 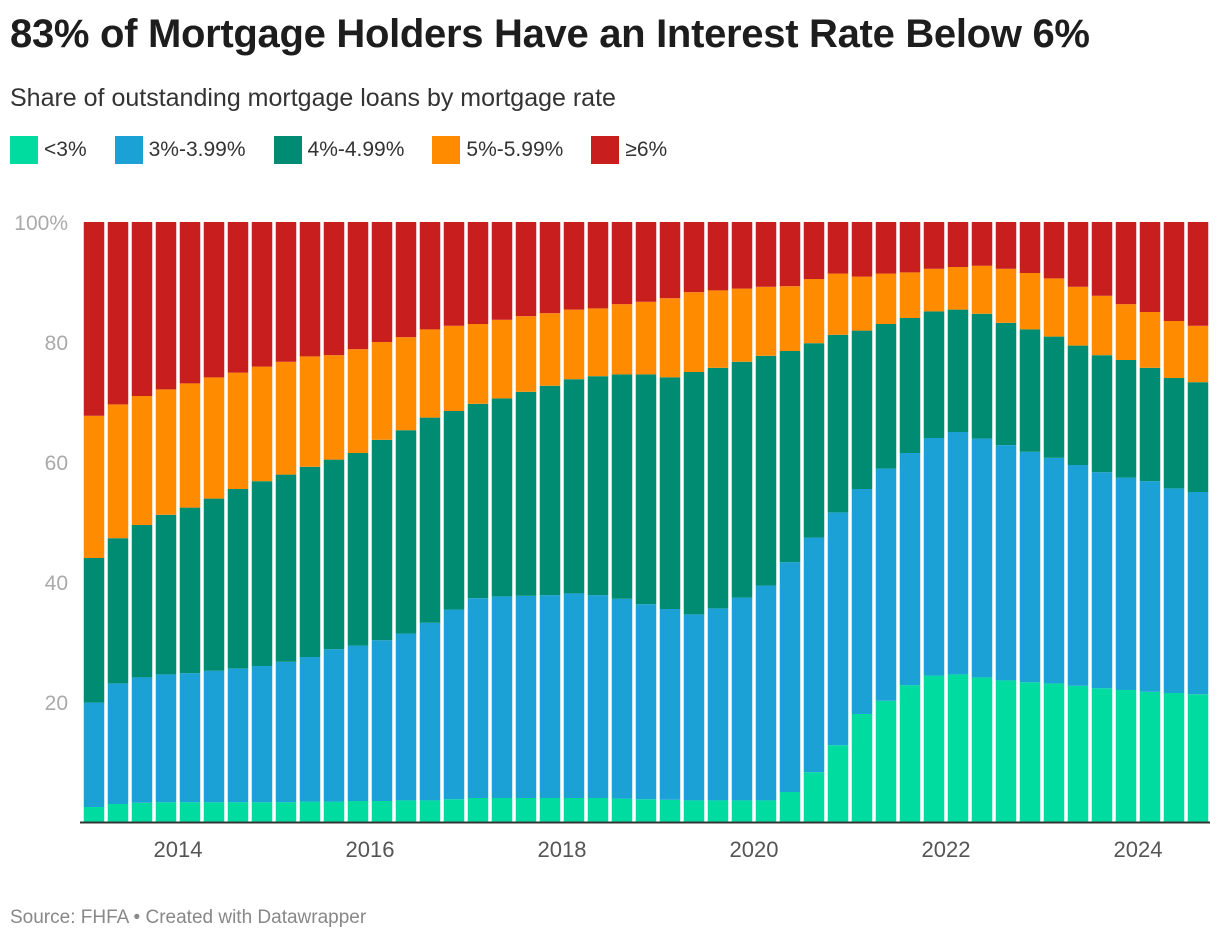 What do you see at coordinates (56, 703) in the screenshot?
I see `y-tick-label: 20` at bounding box center [56, 703].